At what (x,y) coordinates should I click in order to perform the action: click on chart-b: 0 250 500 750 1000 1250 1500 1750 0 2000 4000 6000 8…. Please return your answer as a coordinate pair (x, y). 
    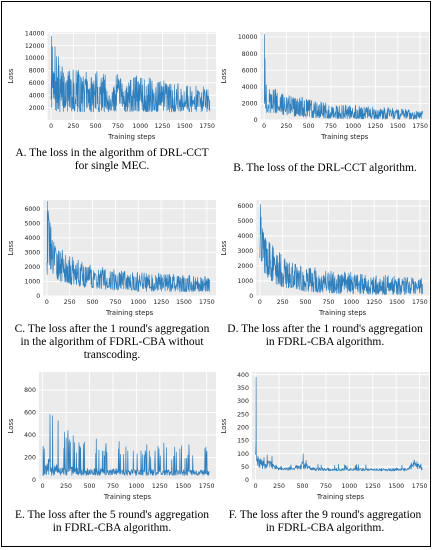
    Looking at the image, I should click on (324, 86).